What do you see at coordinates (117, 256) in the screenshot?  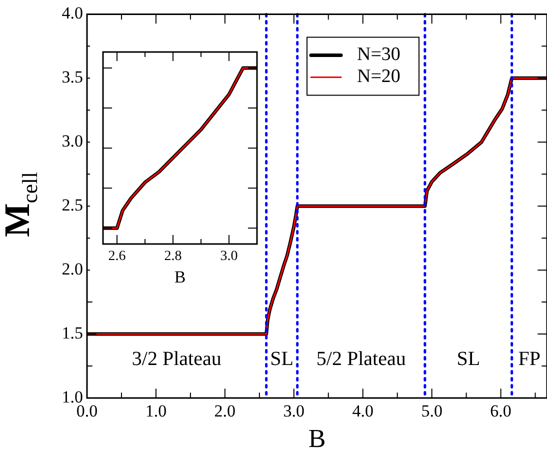 I see `x-tick-label: 2.6` at bounding box center [117, 256].